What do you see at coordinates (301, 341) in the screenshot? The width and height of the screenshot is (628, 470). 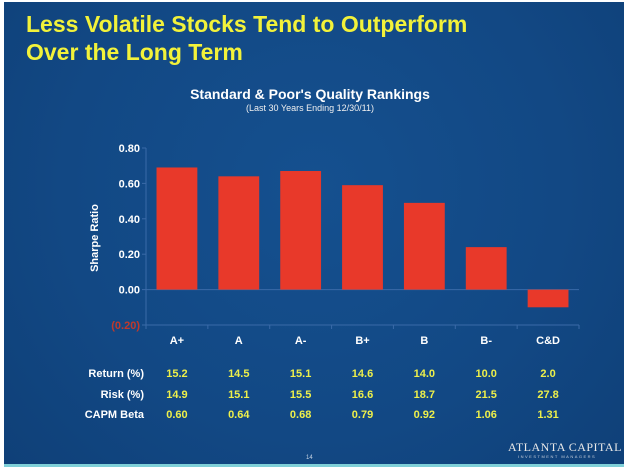 I see `x-category-label: A-` at bounding box center [301, 341].